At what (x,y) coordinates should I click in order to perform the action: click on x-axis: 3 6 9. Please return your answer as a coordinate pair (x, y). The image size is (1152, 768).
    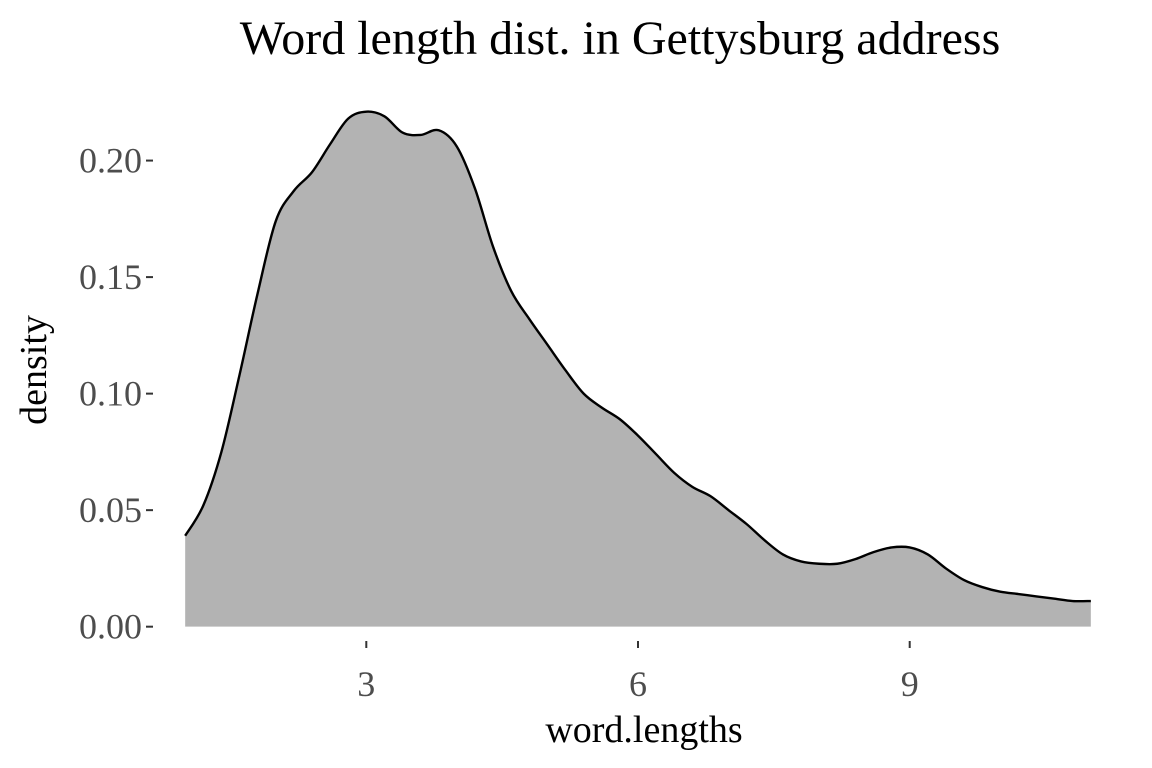
    Looking at the image, I should click on (638, 672).